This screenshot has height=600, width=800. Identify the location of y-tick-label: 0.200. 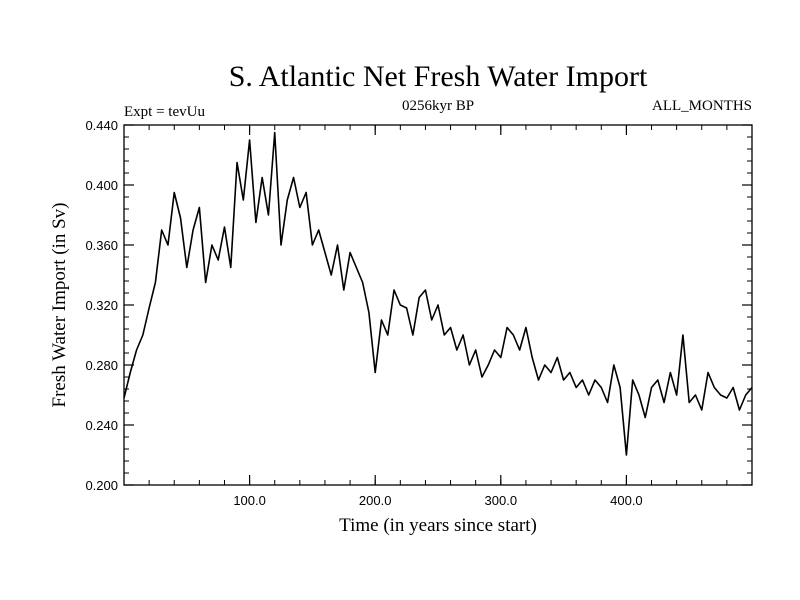
(101, 485).